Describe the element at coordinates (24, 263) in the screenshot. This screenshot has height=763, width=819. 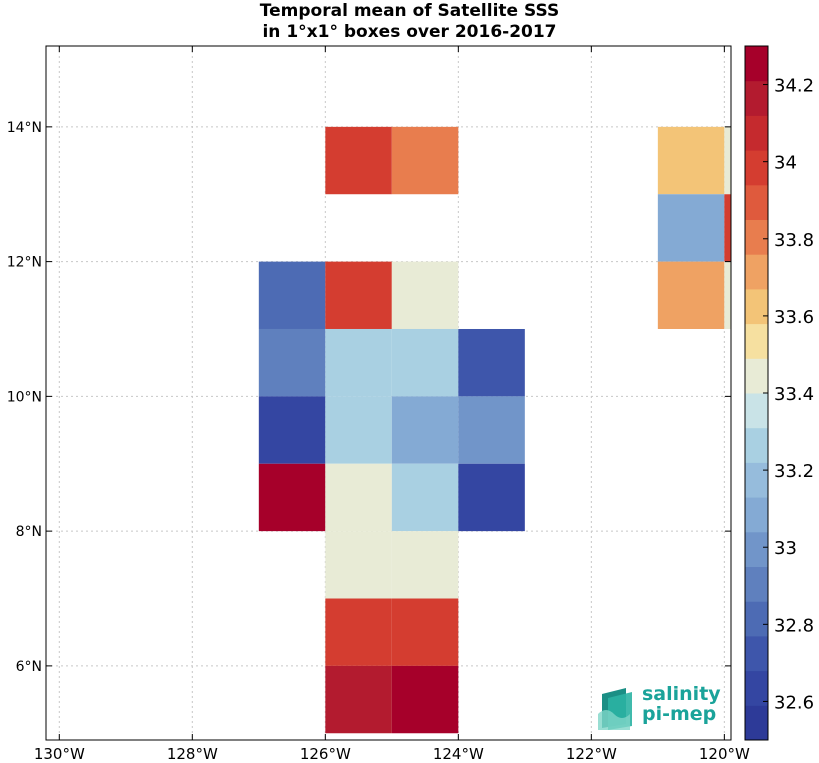
I see `y-tick-label: 12°N` at that location.